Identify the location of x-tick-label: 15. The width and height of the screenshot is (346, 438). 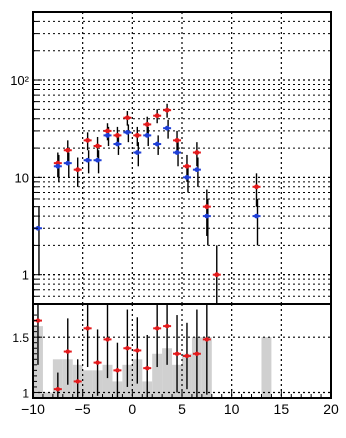
(282, 409).